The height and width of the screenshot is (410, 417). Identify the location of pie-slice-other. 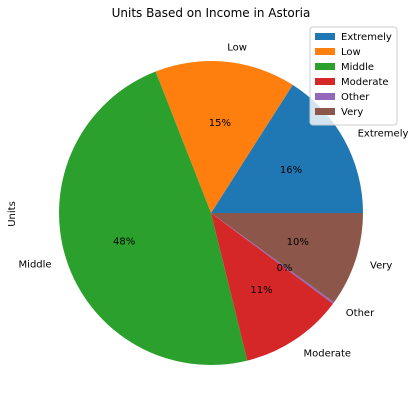
(273, 258).